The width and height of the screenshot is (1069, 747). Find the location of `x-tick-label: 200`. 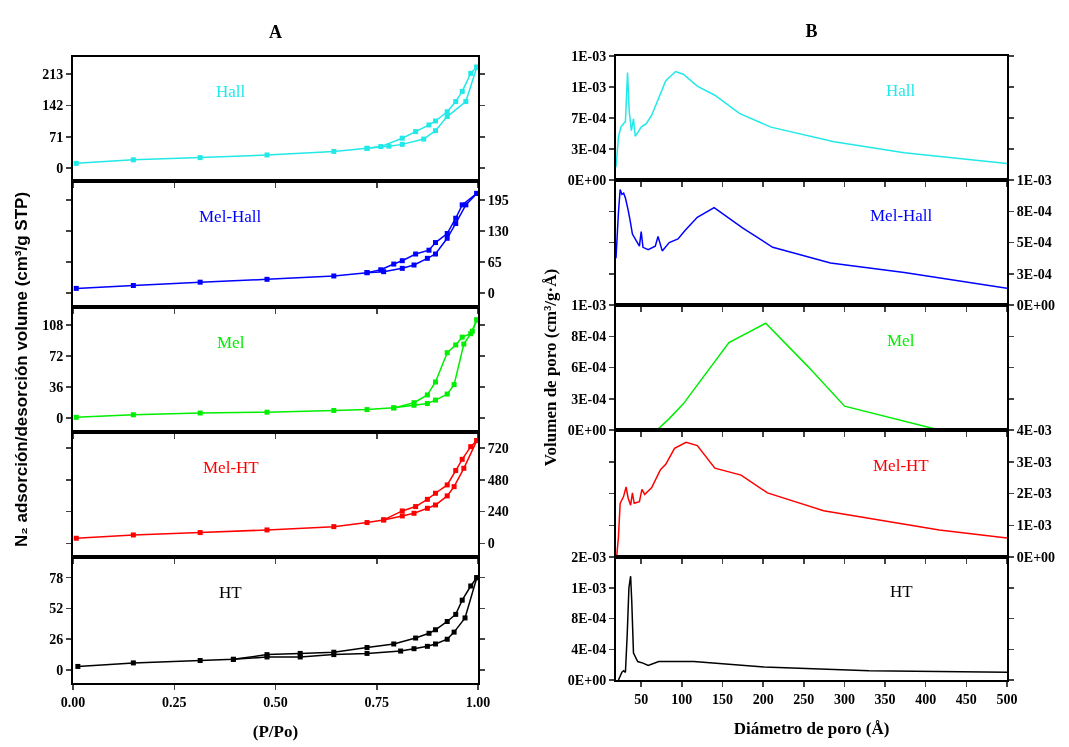

x-tick-label: 200 is located at coordinates (763, 699).